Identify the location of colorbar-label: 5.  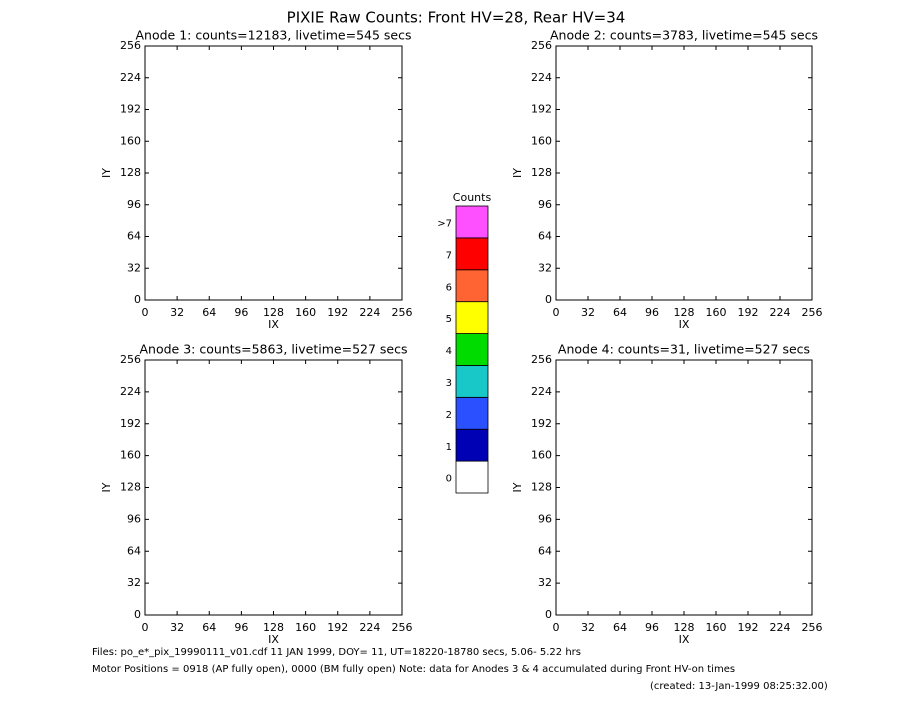
(449, 319).